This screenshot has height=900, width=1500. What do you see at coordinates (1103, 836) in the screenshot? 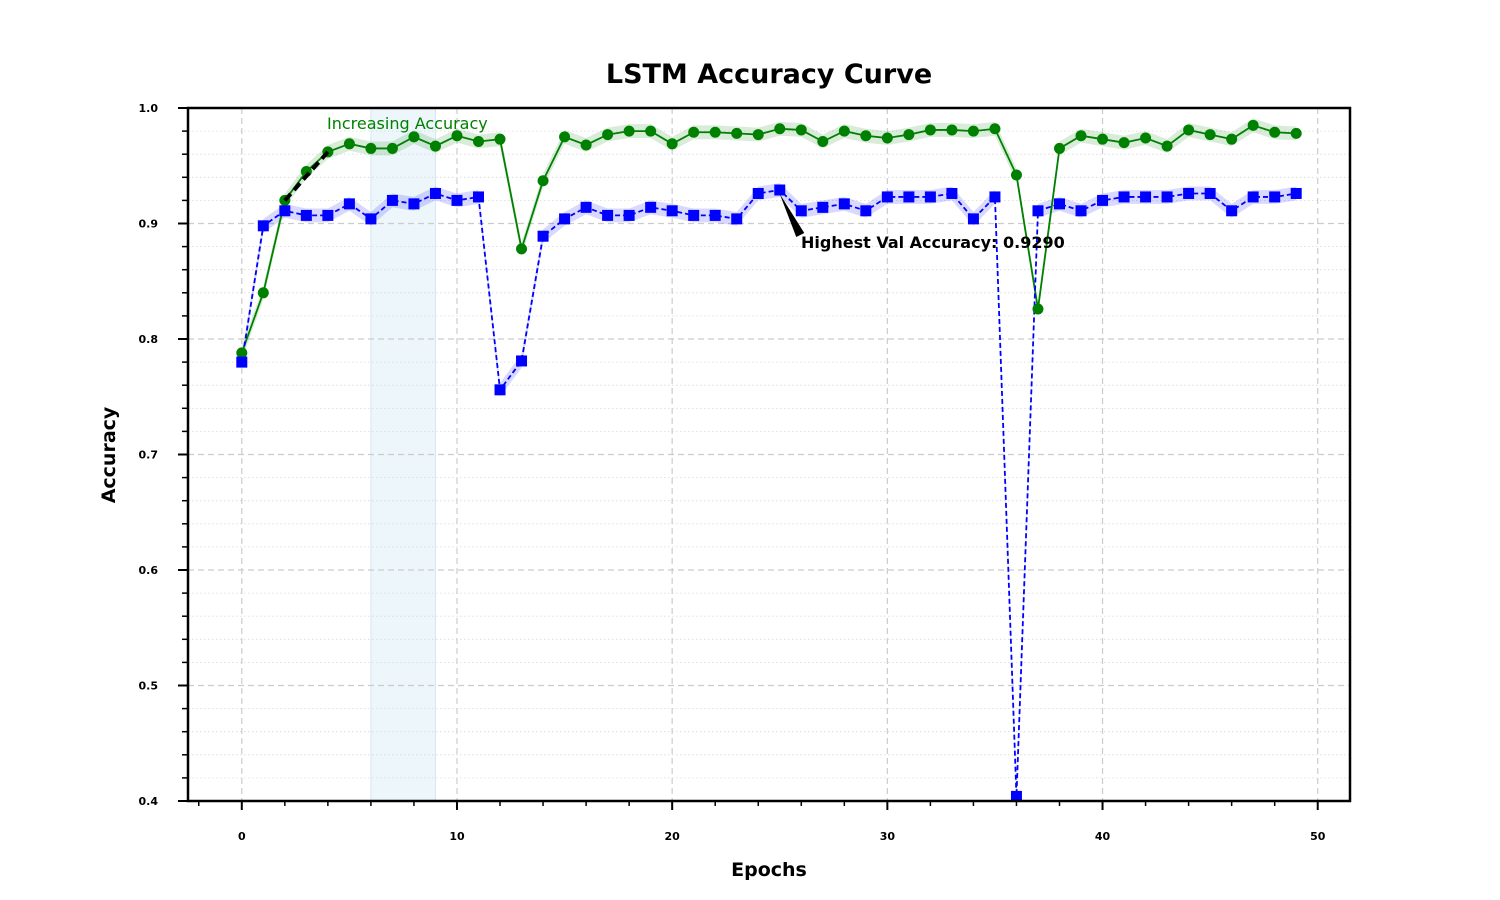
I see `x-tick-label: 40` at bounding box center [1103, 836].